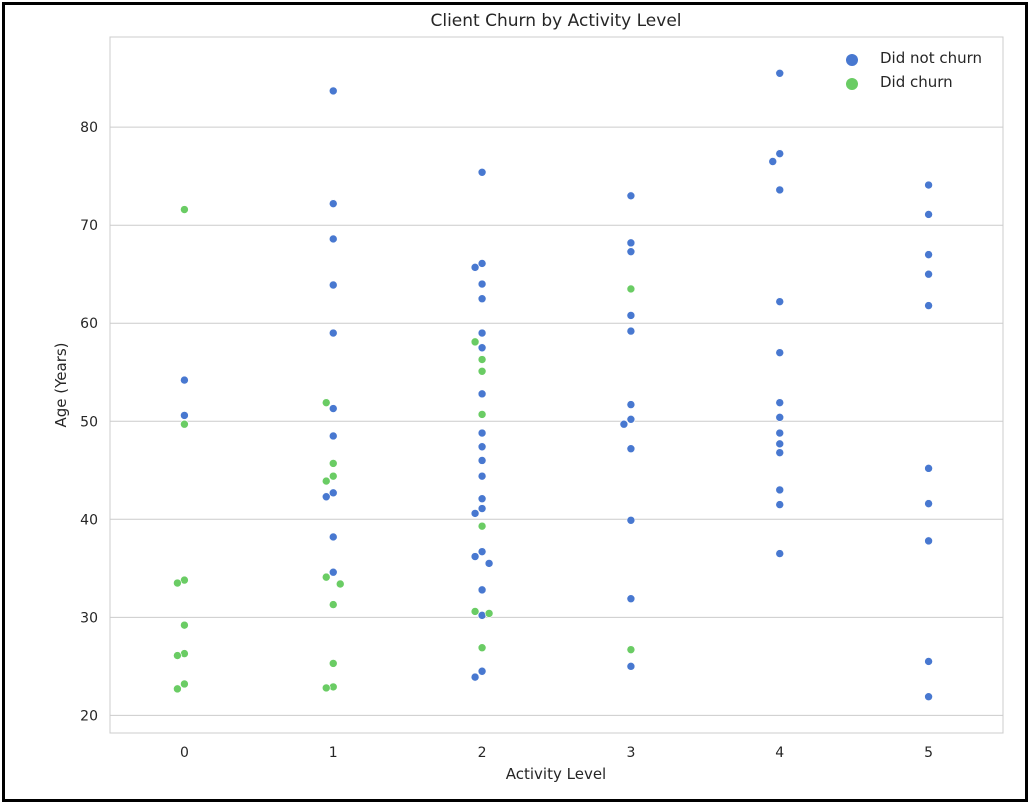  Describe the element at coordinates (555, 21) in the screenshot. I see `chart-title: Client Churn by Activity Level` at that location.